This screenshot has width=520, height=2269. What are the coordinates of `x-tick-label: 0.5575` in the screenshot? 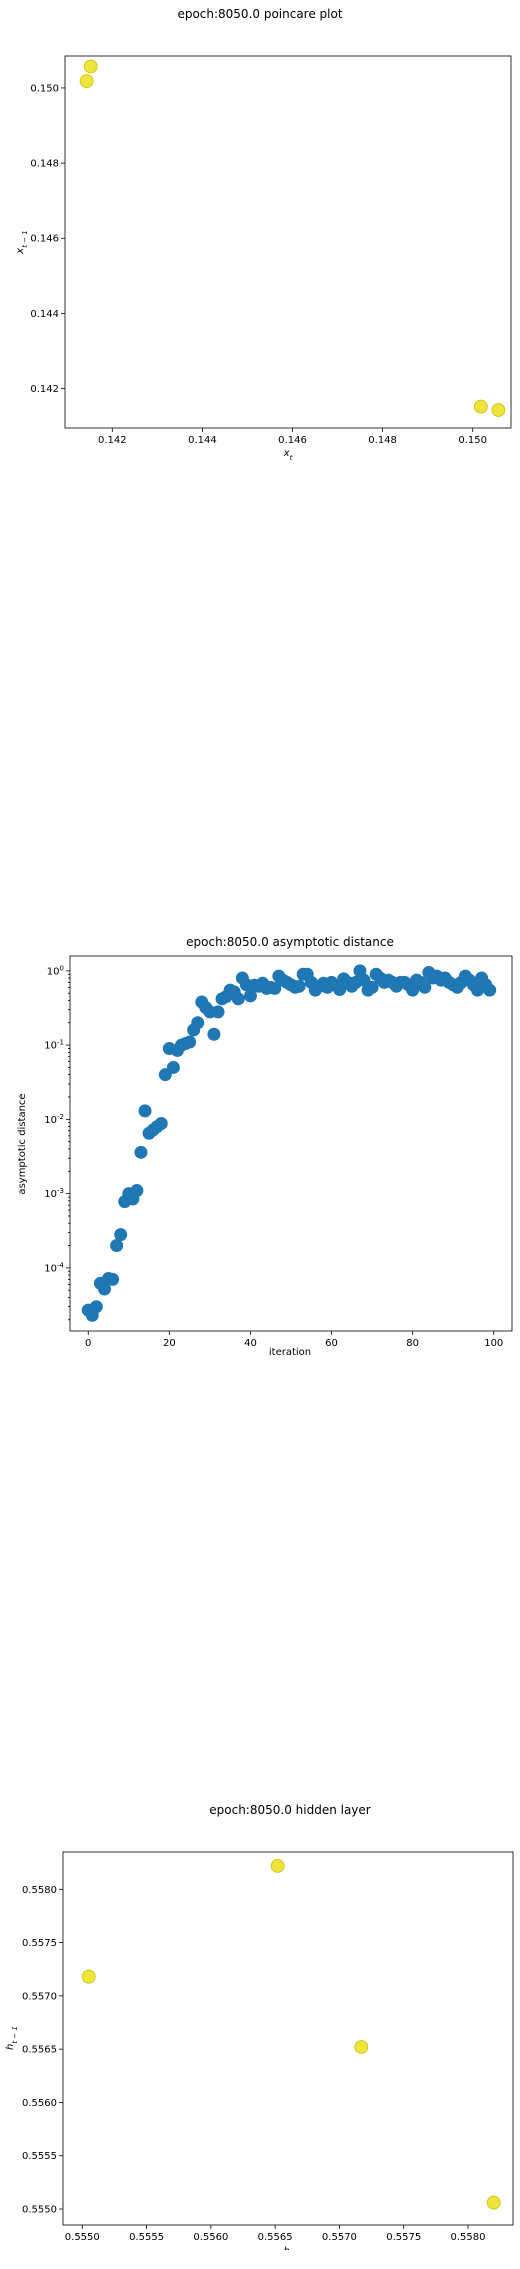 It's located at (403, 2237).